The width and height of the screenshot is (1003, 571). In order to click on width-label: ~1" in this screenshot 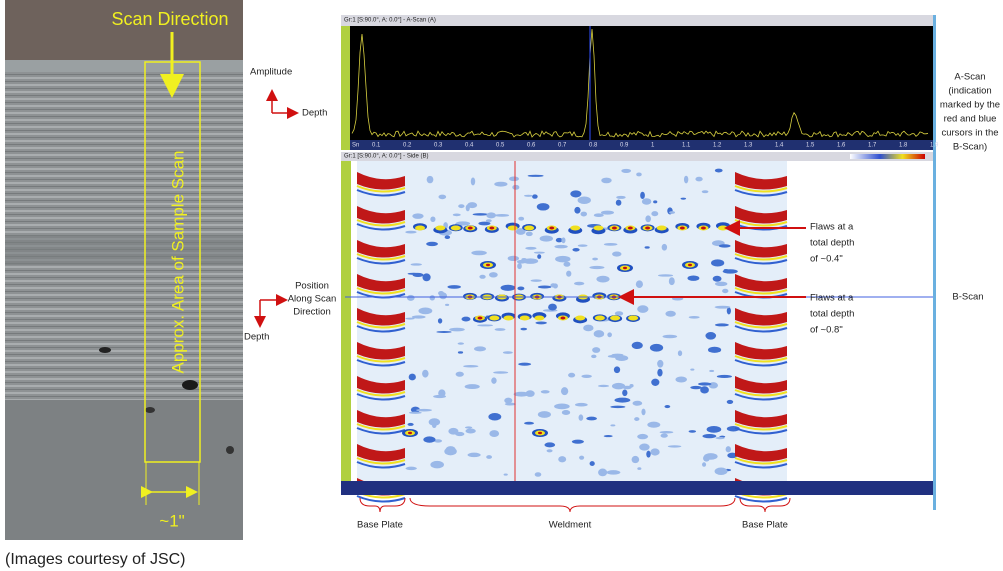, I will do `click(171, 520)`.